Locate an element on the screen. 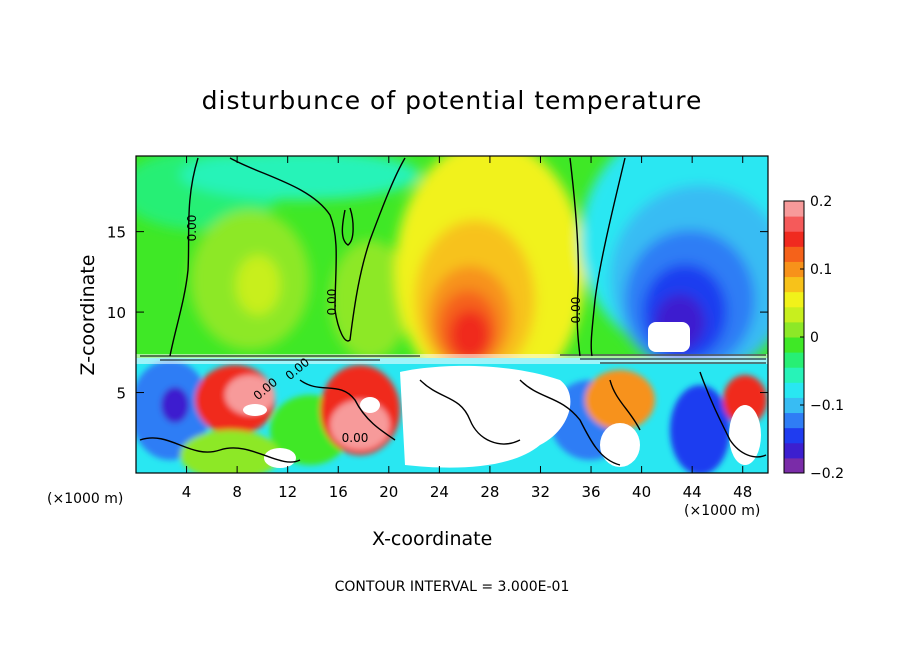 The height and width of the screenshot is (654, 904). boundary-contours is located at coordinates (453, 359).